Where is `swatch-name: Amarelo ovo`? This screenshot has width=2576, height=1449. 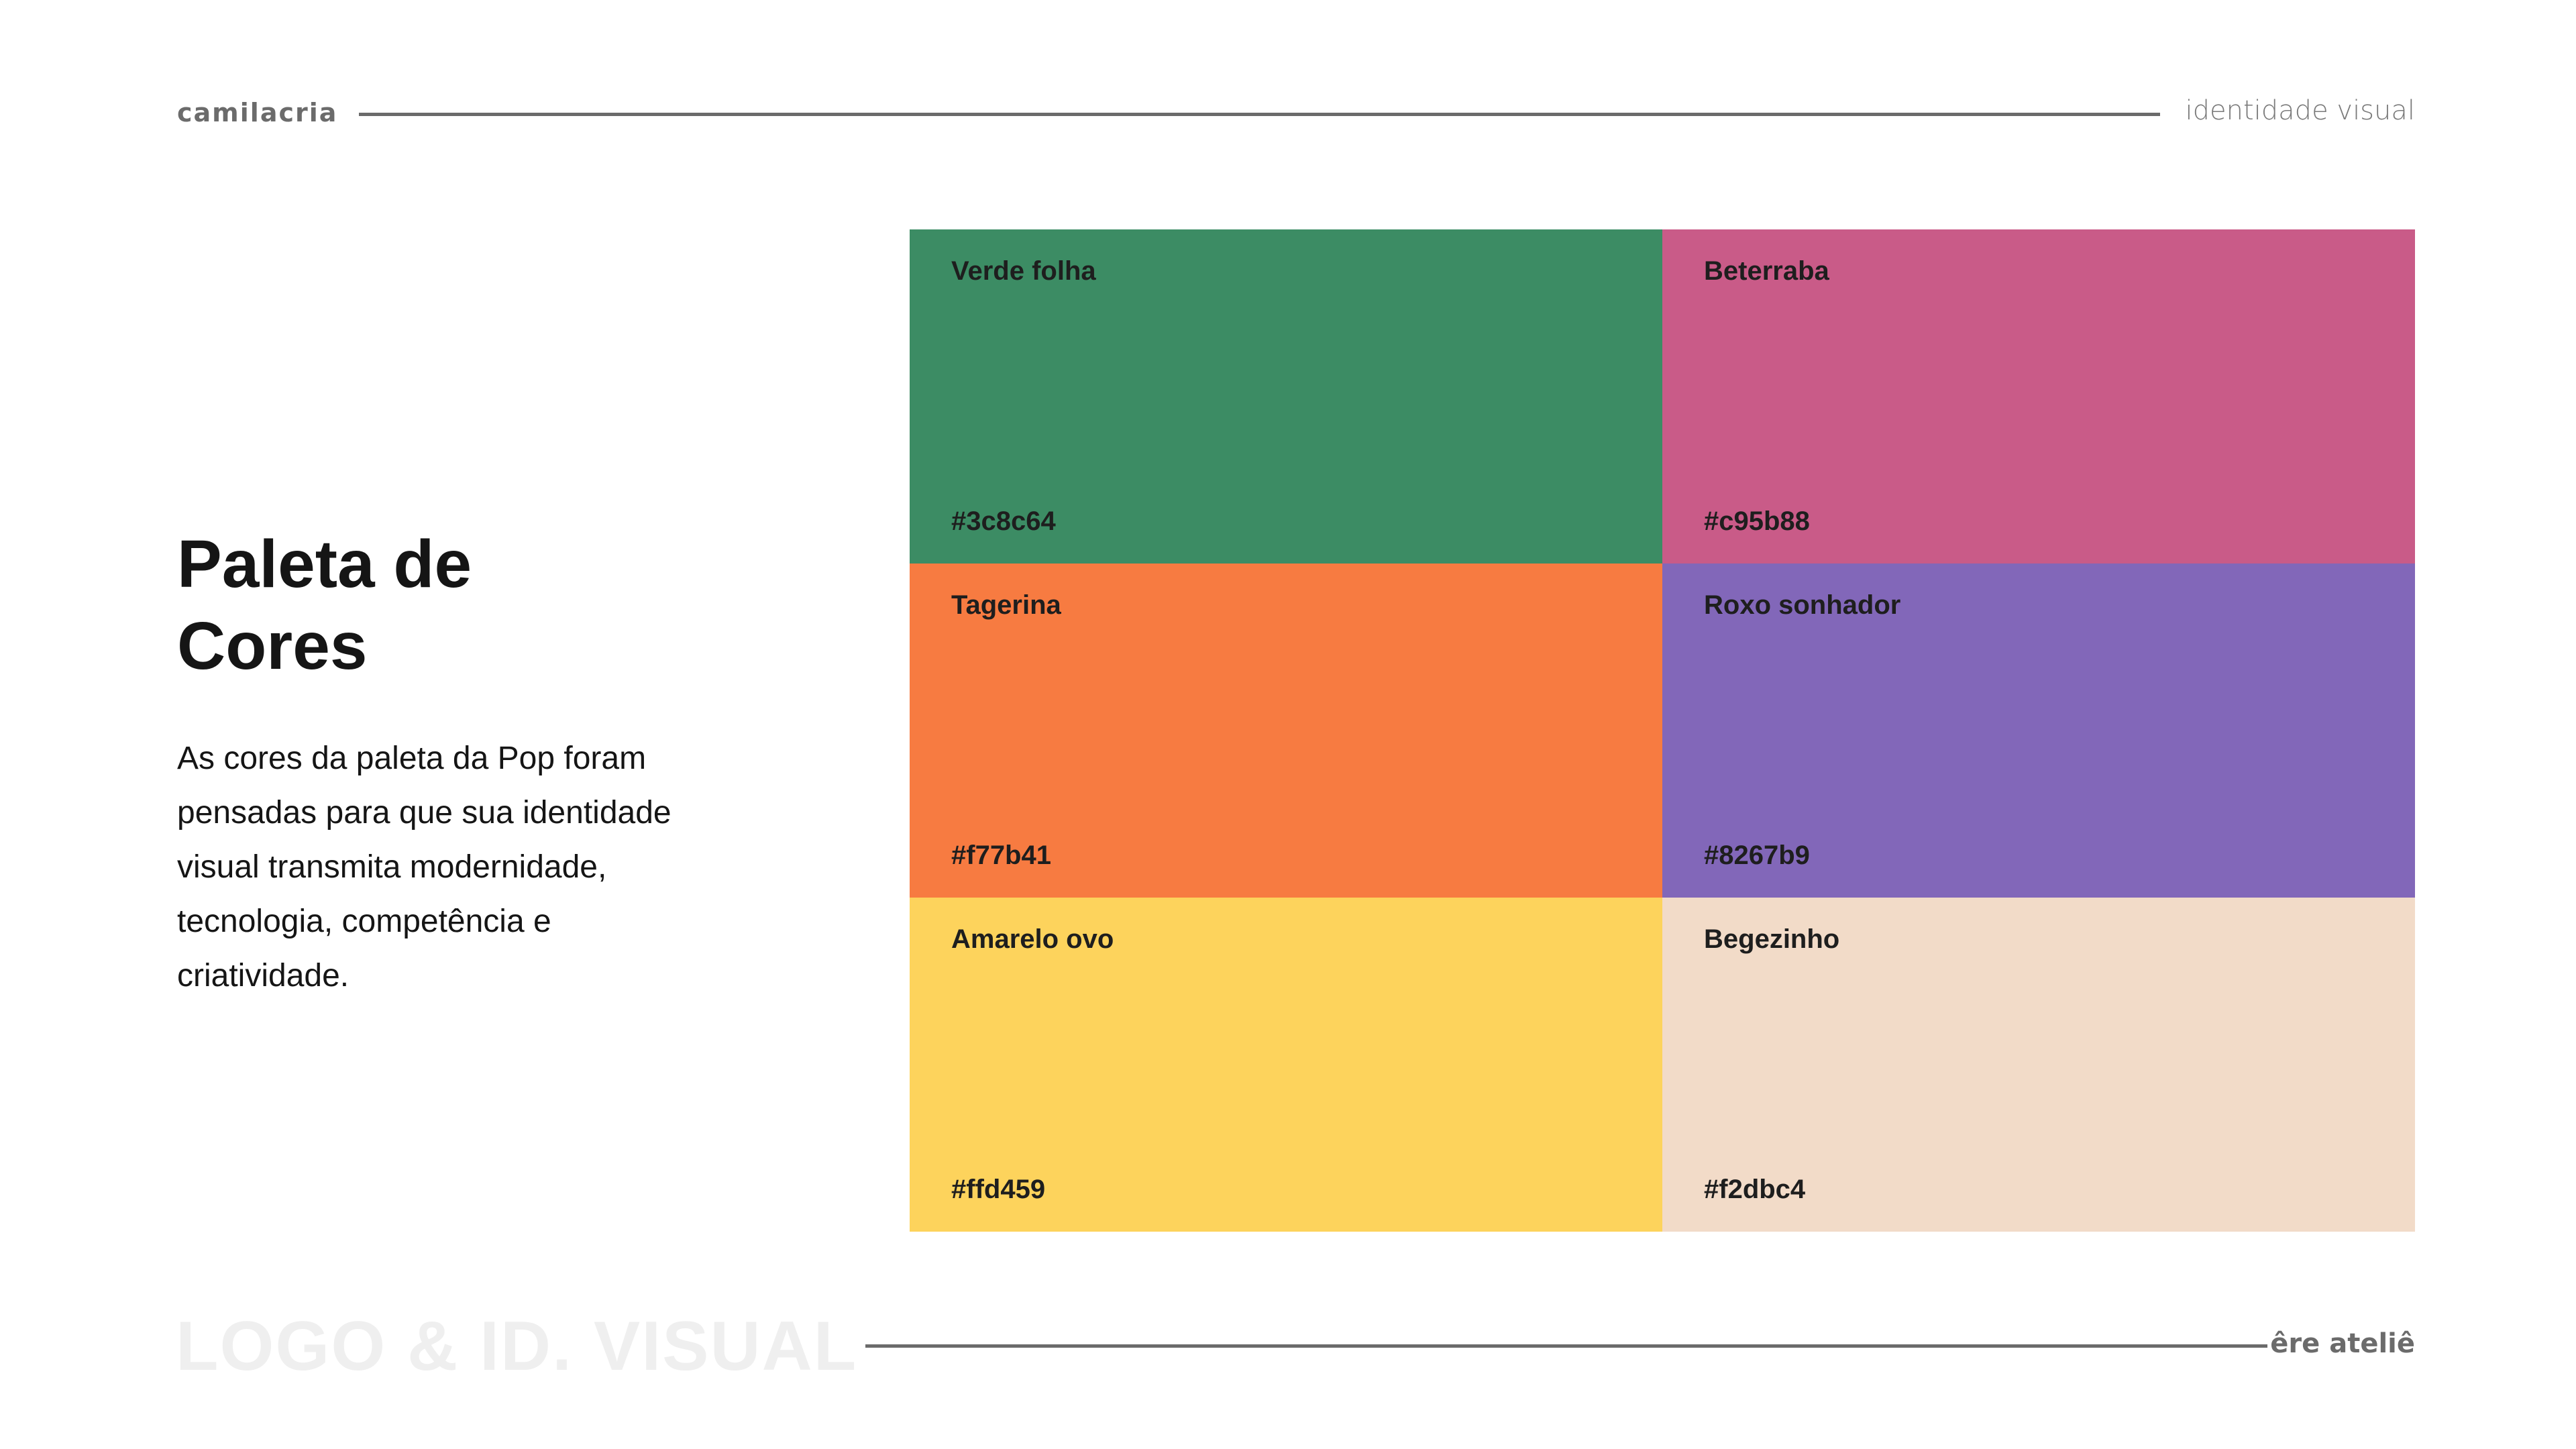 swatch-name: Amarelo ovo is located at coordinates (1032, 939).